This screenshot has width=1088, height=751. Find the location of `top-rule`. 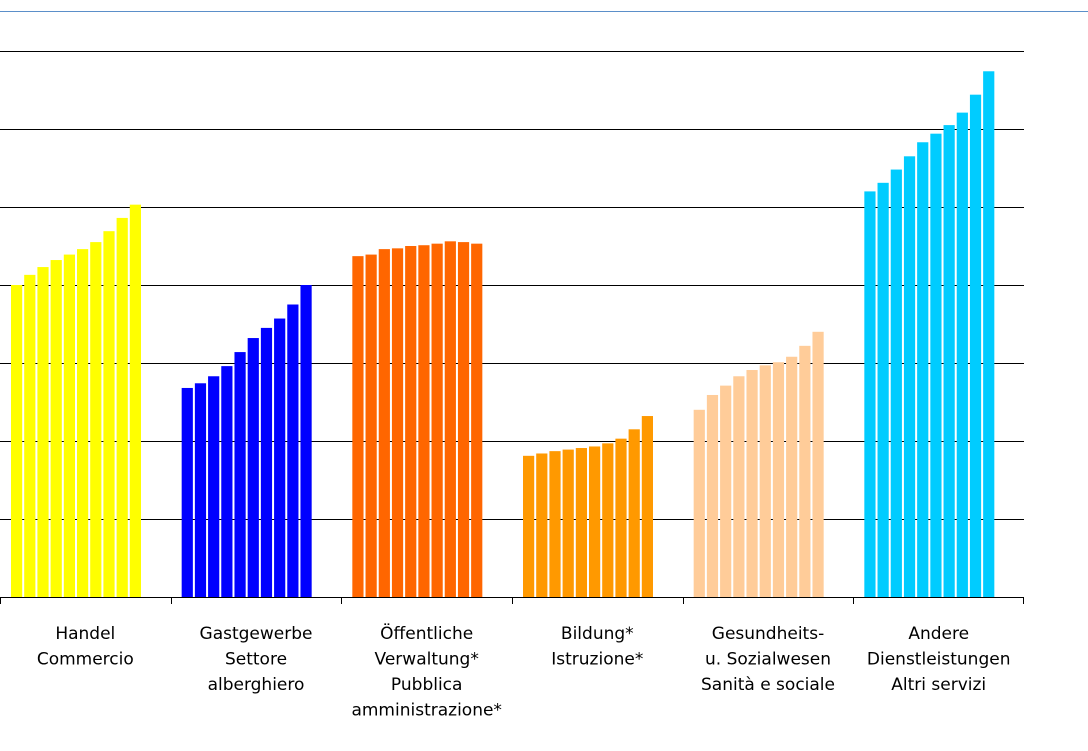

top-rule is located at coordinates (544, 11).